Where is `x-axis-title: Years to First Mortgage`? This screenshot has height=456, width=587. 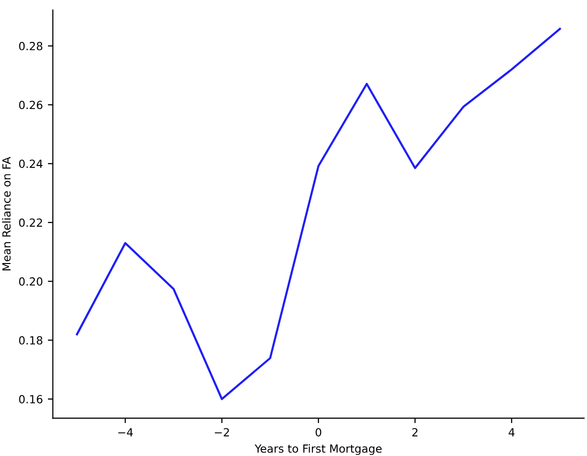
x-axis-title: Years to First Mortgage is located at coordinates (318, 449).